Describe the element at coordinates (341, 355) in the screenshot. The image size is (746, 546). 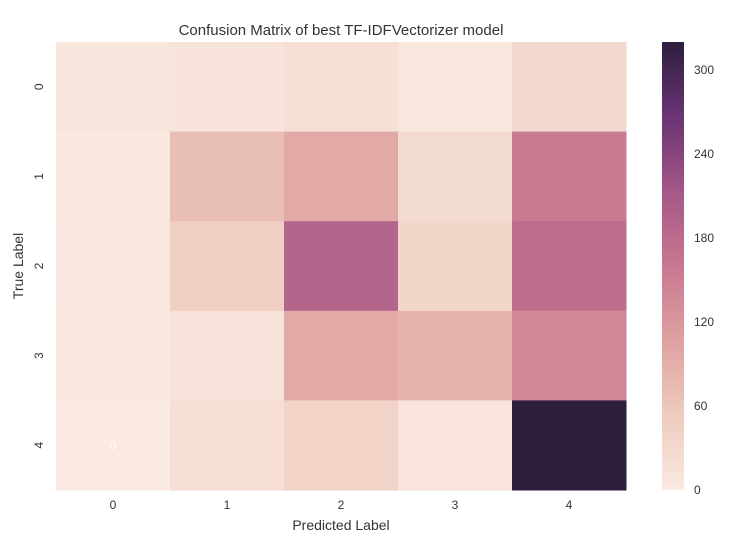
I see `heatmap-cell-r3-c2` at that location.